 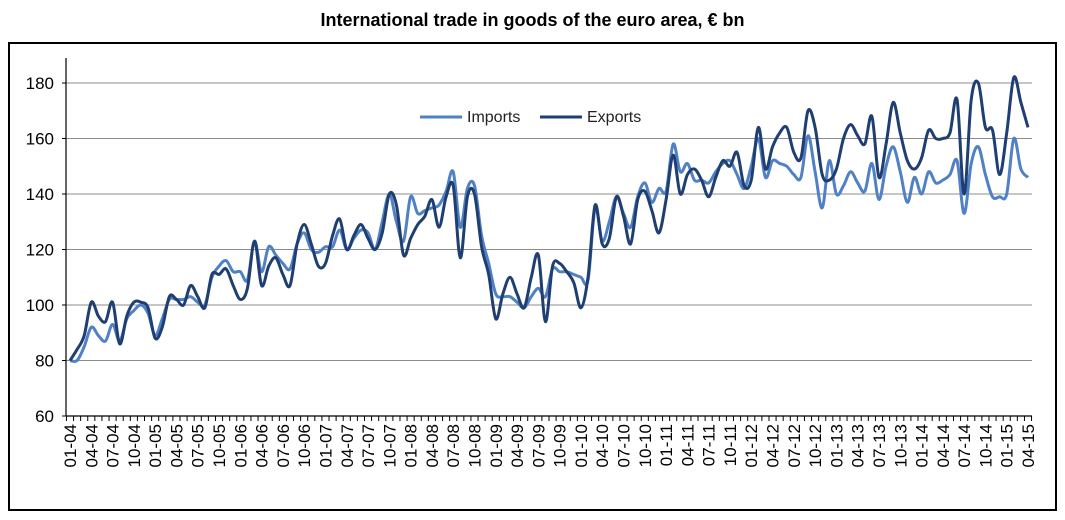 What do you see at coordinates (219, 445) in the screenshot?
I see `x-tick-label: 10-05` at bounding box center [219, 445].